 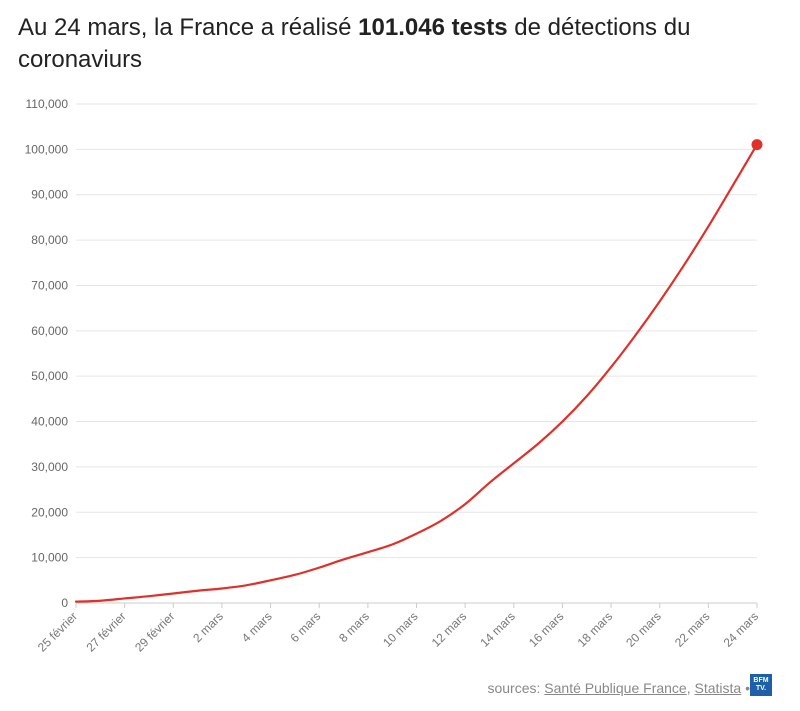 I want to click on y-tick-label: 0, so click(x=64, y=603).